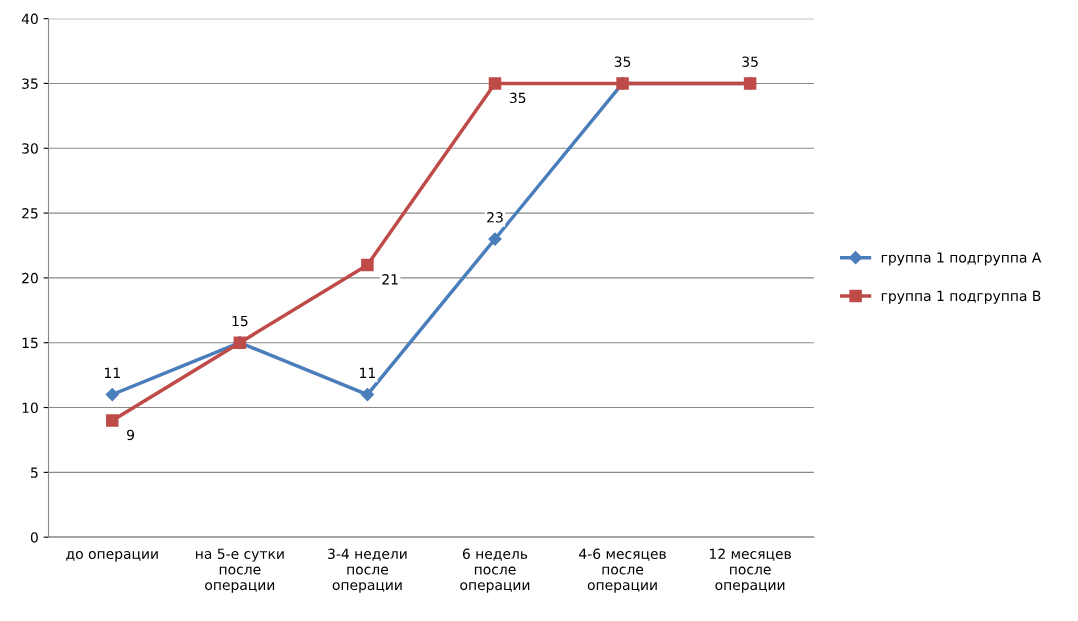  I want to click on x-tick-label: 6 недель после операции, so click(495, 570).